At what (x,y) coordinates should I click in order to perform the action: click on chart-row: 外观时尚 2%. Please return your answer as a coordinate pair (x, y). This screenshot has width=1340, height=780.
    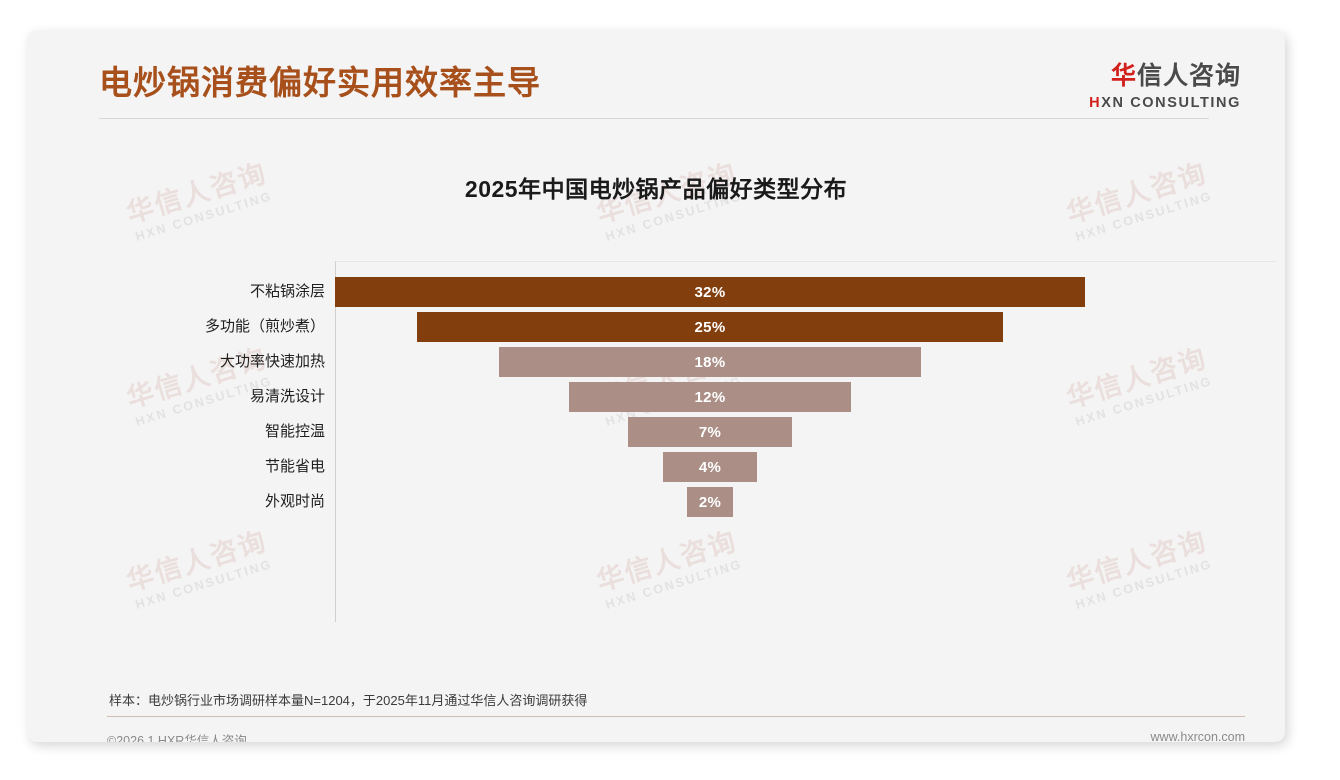
    Looking at the image, I should click on (656, 501).